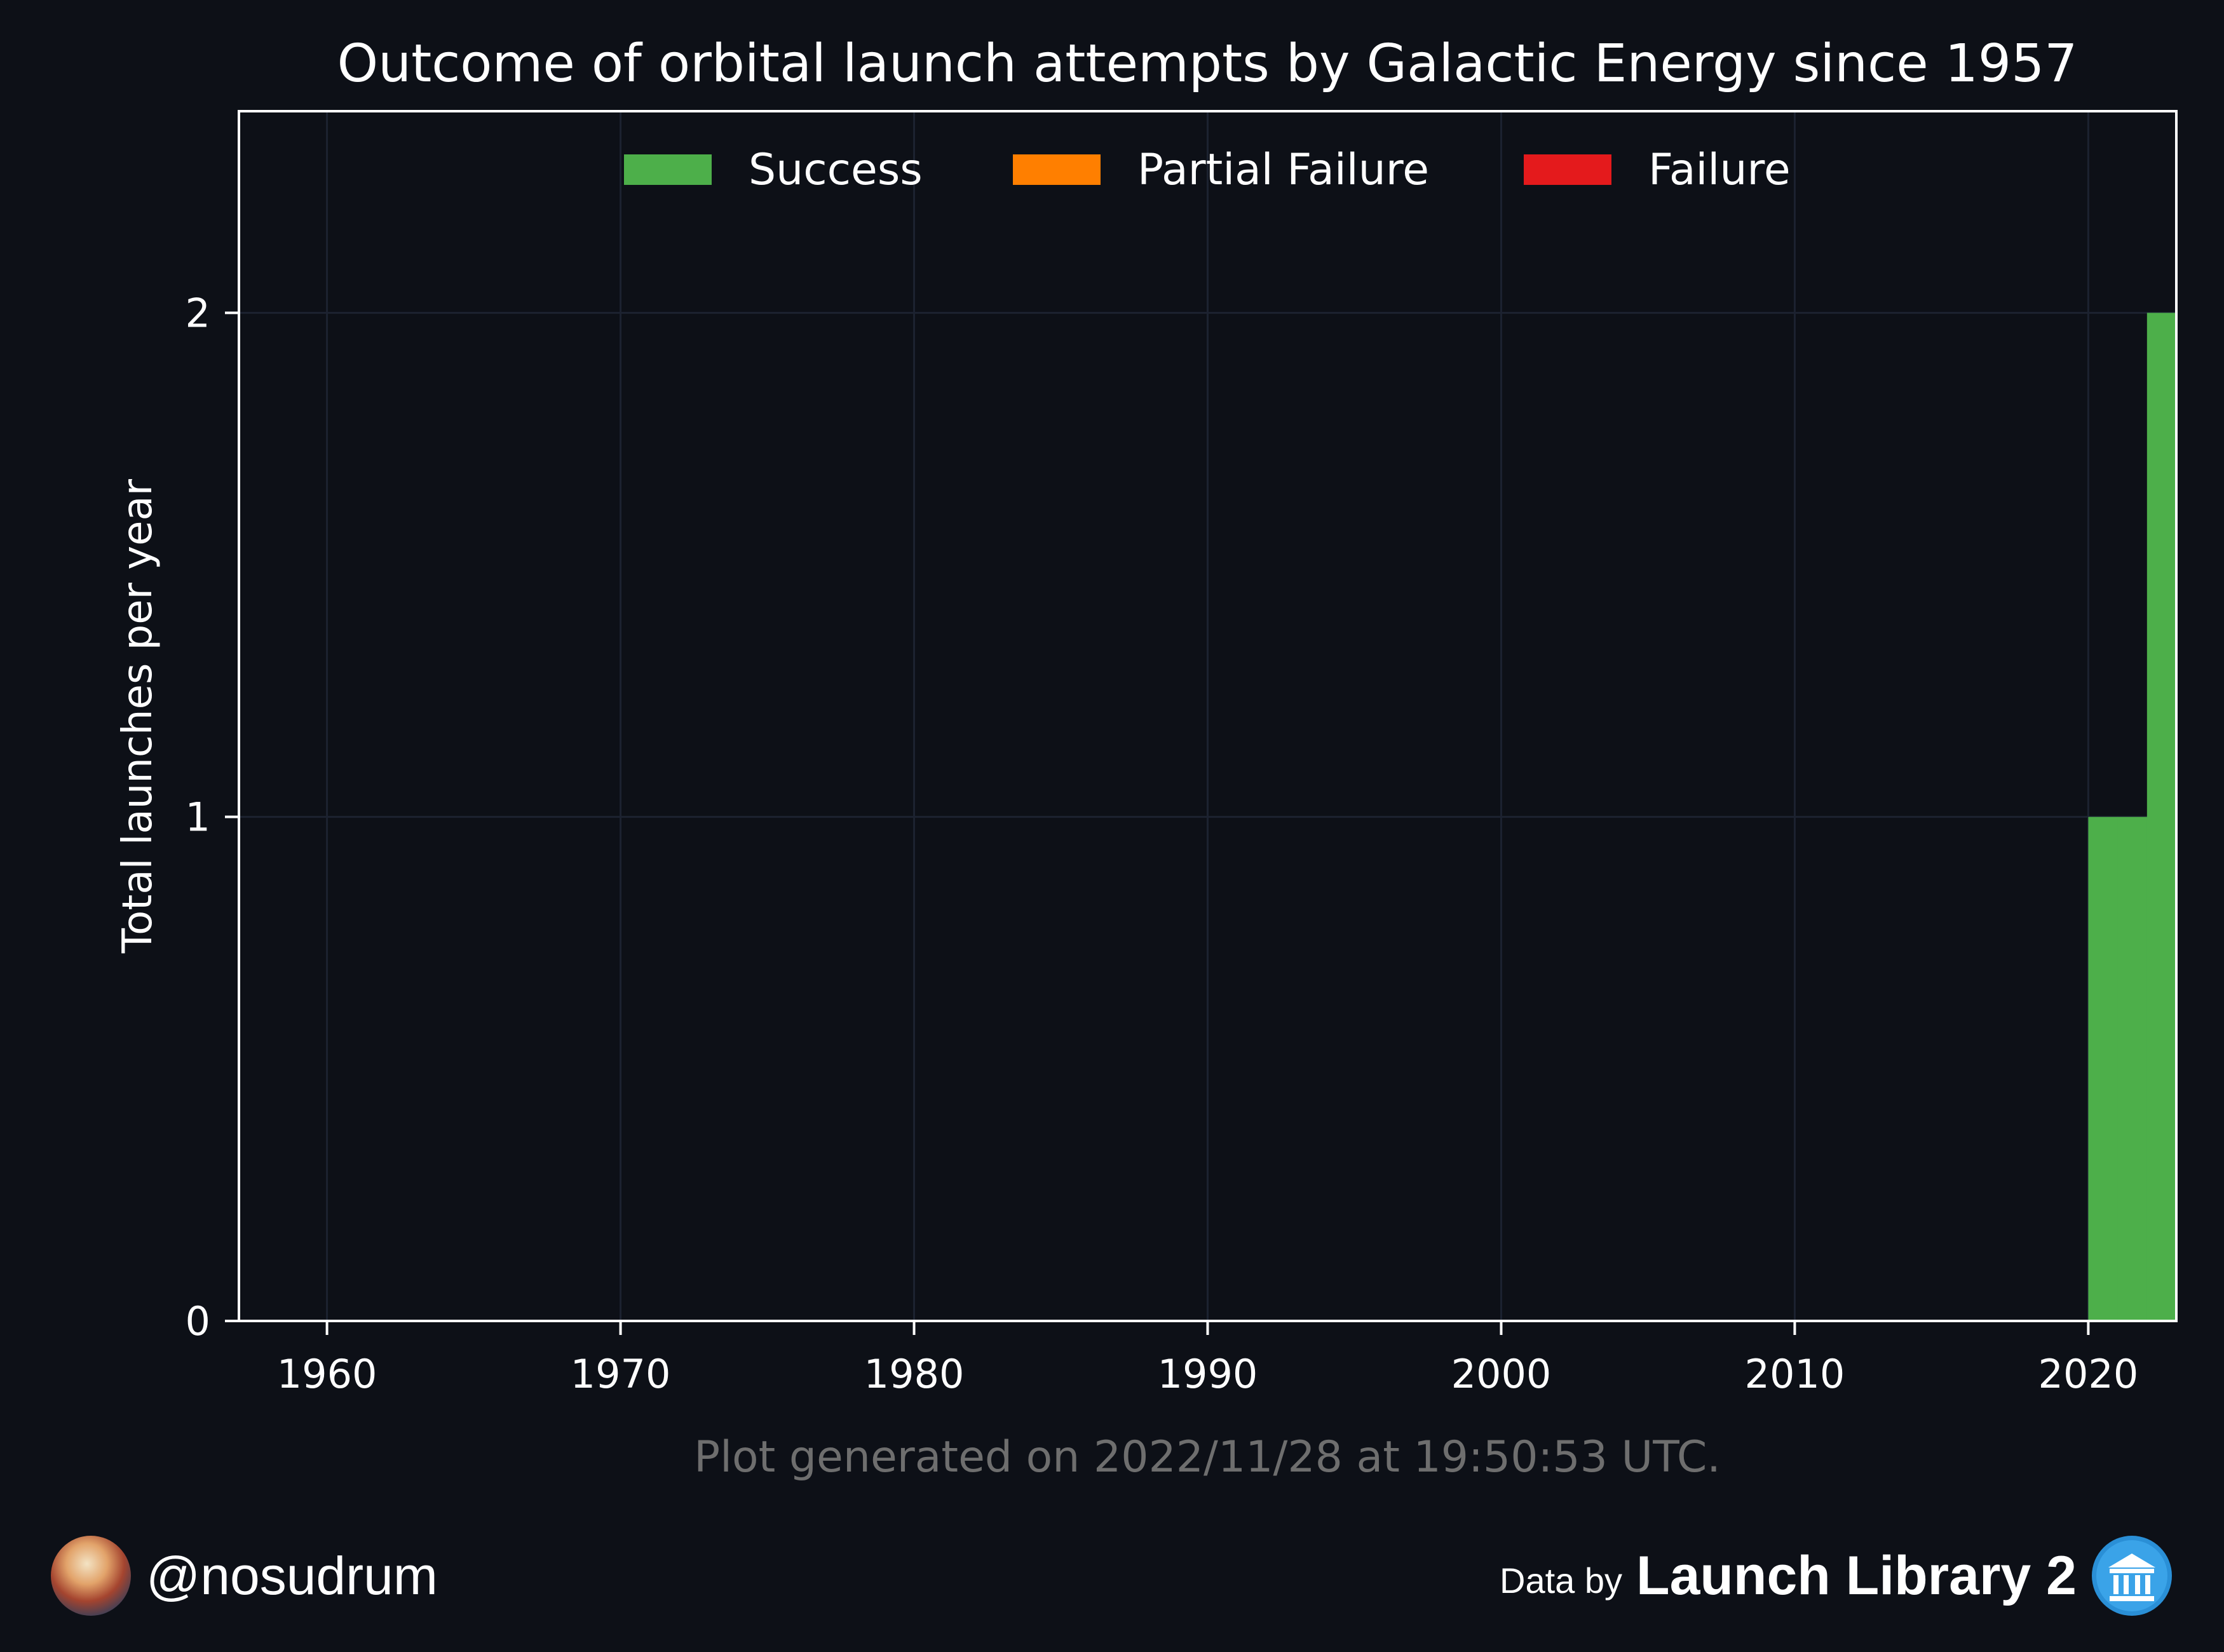 The image size is (2224, 1652). What do you see at coordinates (2132, 1576) in the screenshot?
I see `launch-library-logo-icon` at bounding box center [2132, 1576].